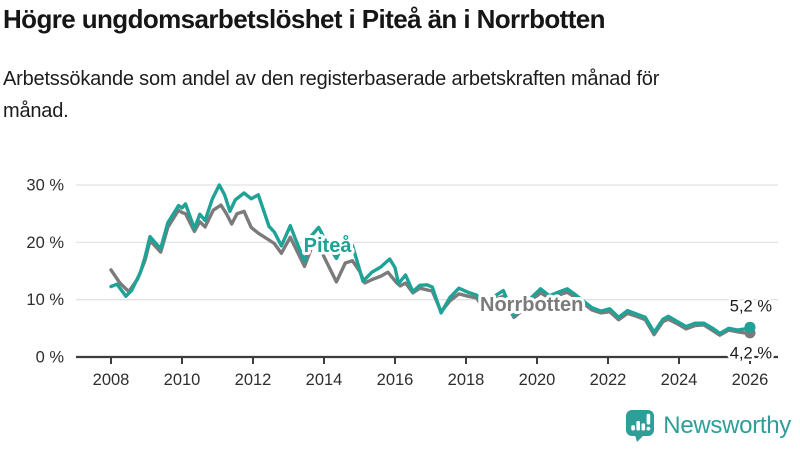  Describe the element at coordinates (45, 300) in the screenshot. I see `y-axis-label: 10 %` at that location.